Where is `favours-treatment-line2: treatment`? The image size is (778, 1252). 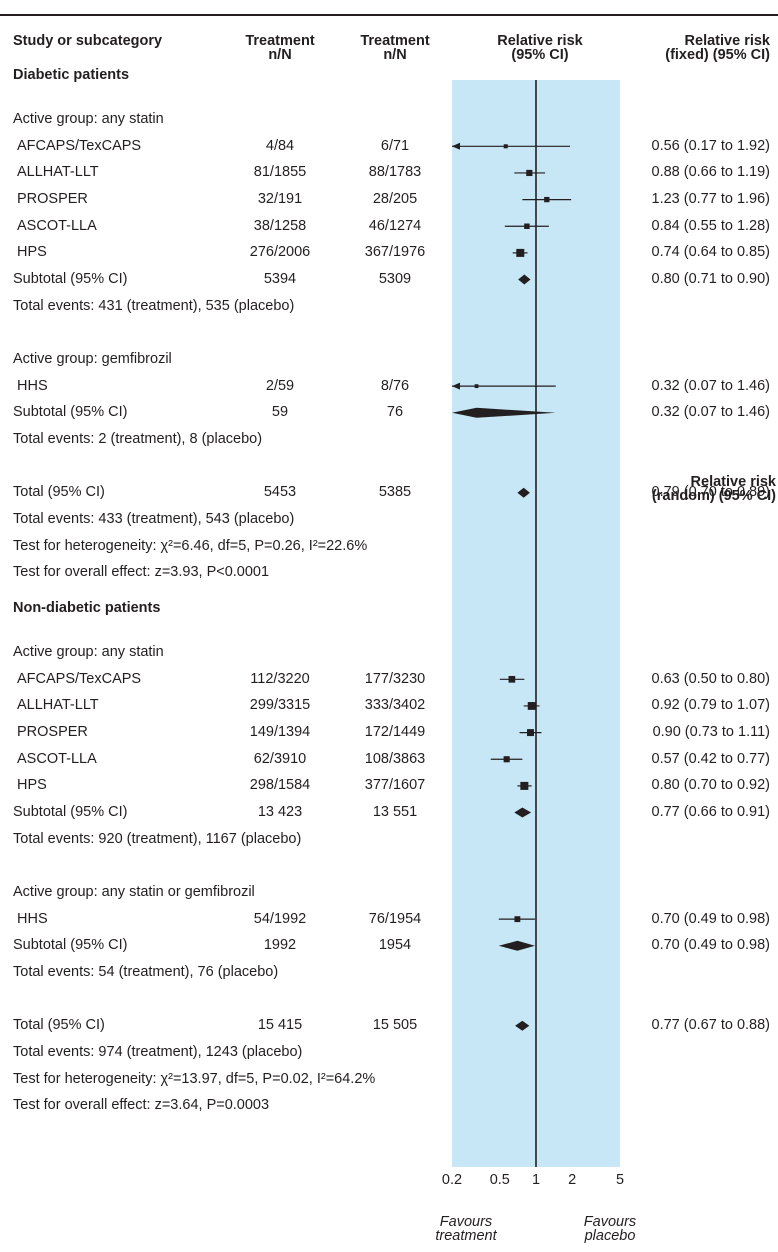
favours-treatment-line2: treatment is located at coordinates (466, 1236).